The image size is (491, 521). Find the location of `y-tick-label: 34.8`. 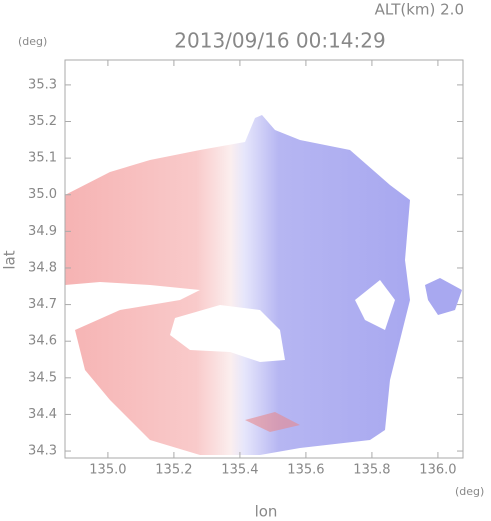

y-tick-label: 34.8 is located at coordinates (42, 267).